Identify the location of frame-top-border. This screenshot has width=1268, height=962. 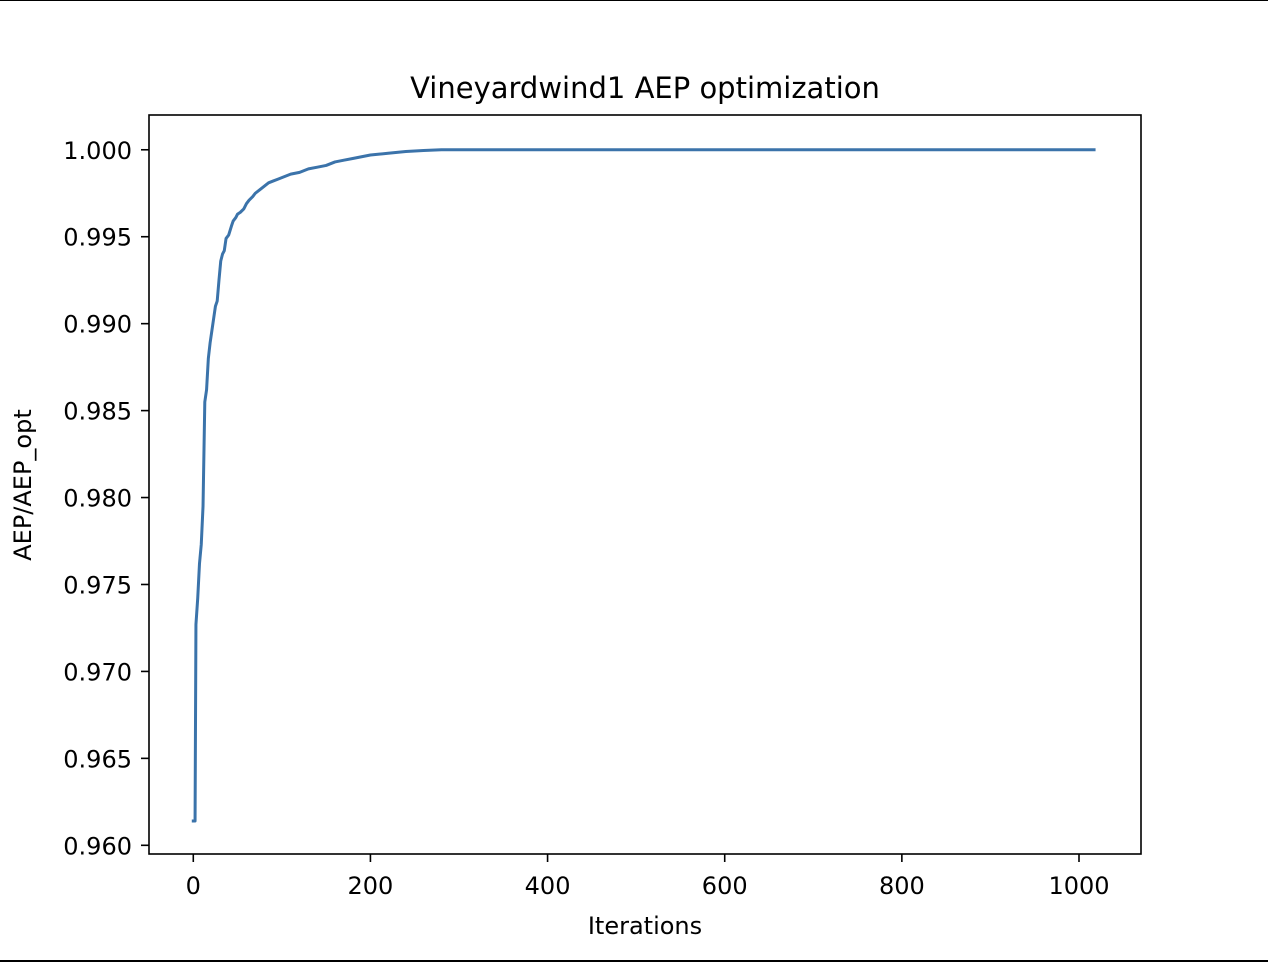
(634, 0).